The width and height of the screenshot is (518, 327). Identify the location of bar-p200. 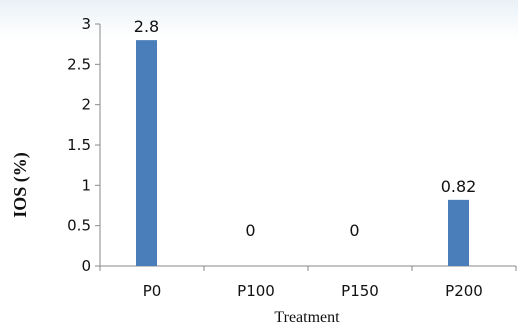
(458, 232).